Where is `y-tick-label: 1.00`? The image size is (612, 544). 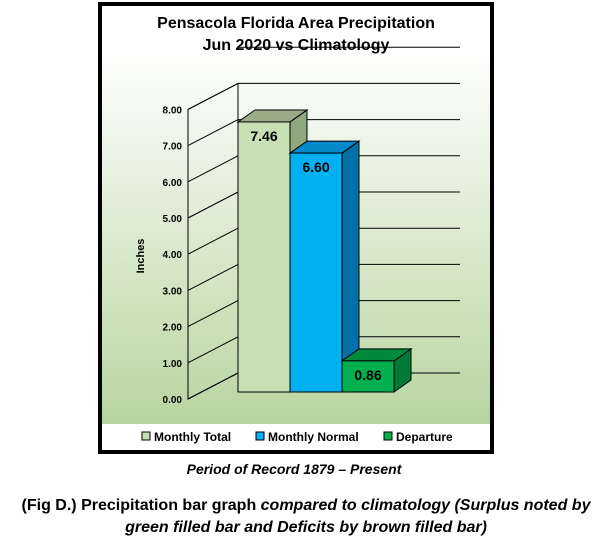
y-tick-label: 1.00 is located at coordinates (173, 364).